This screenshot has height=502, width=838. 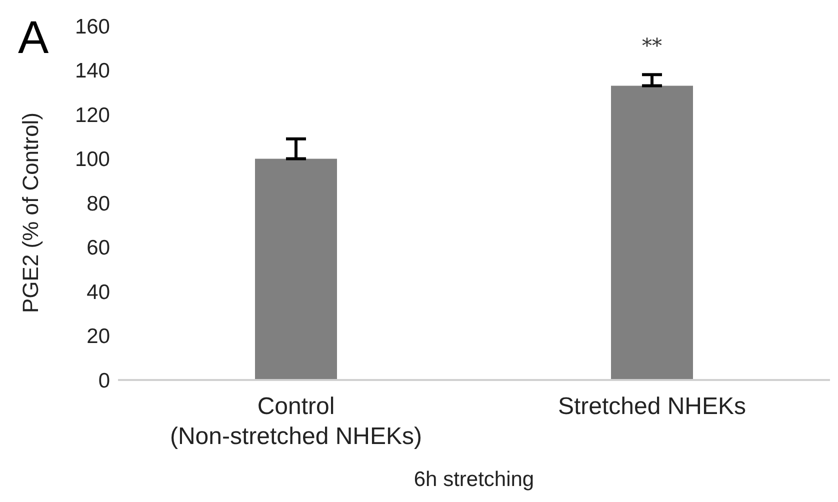 I want to click on y-tick-label: 20, so click(x=98, y=336).